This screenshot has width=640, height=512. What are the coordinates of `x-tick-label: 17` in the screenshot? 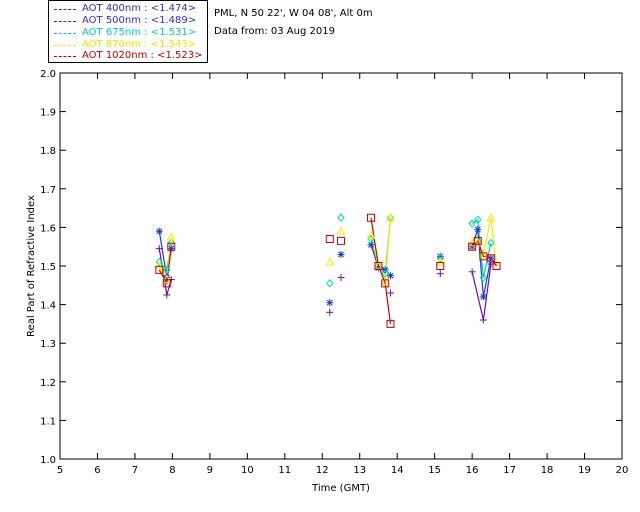 It's located at (509, 470).